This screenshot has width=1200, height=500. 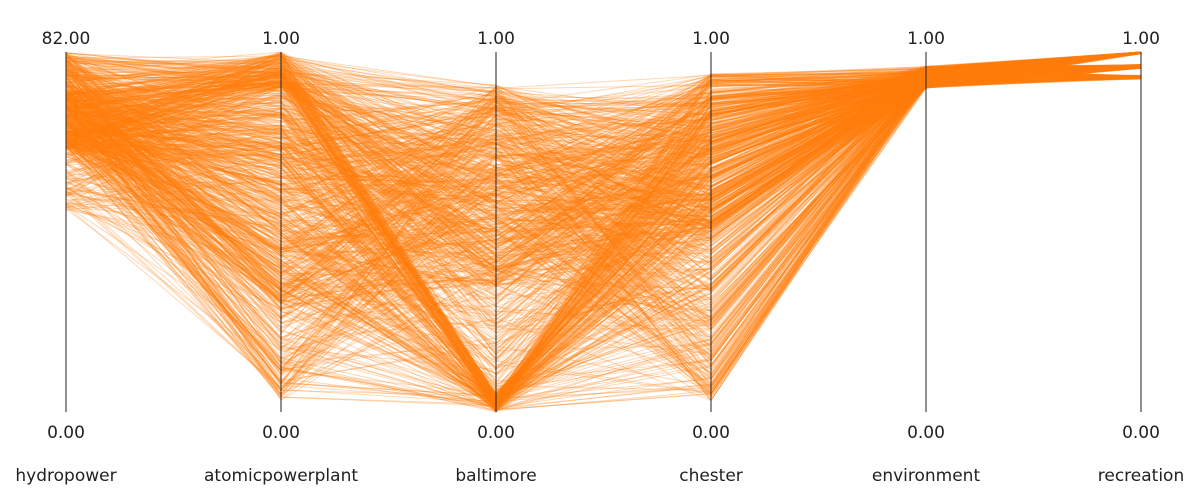 What do you see at coordinates (281, 433) in the screenshot?
I see `axis-min-label-atomicpowerplant: 0.00` at bounding box center [281, 433].